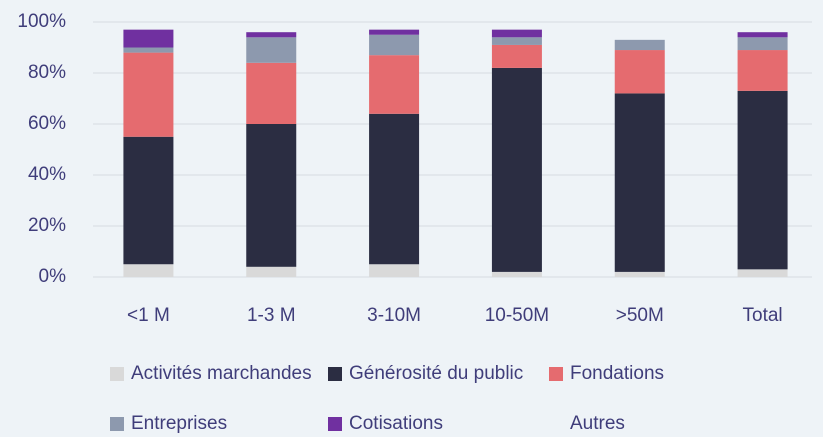 The image size is (823, 437). What do you see at coordinates (47, 174) in the screenshot?
I see `y-tick-label: 40%` at bounding box center [47, 174].